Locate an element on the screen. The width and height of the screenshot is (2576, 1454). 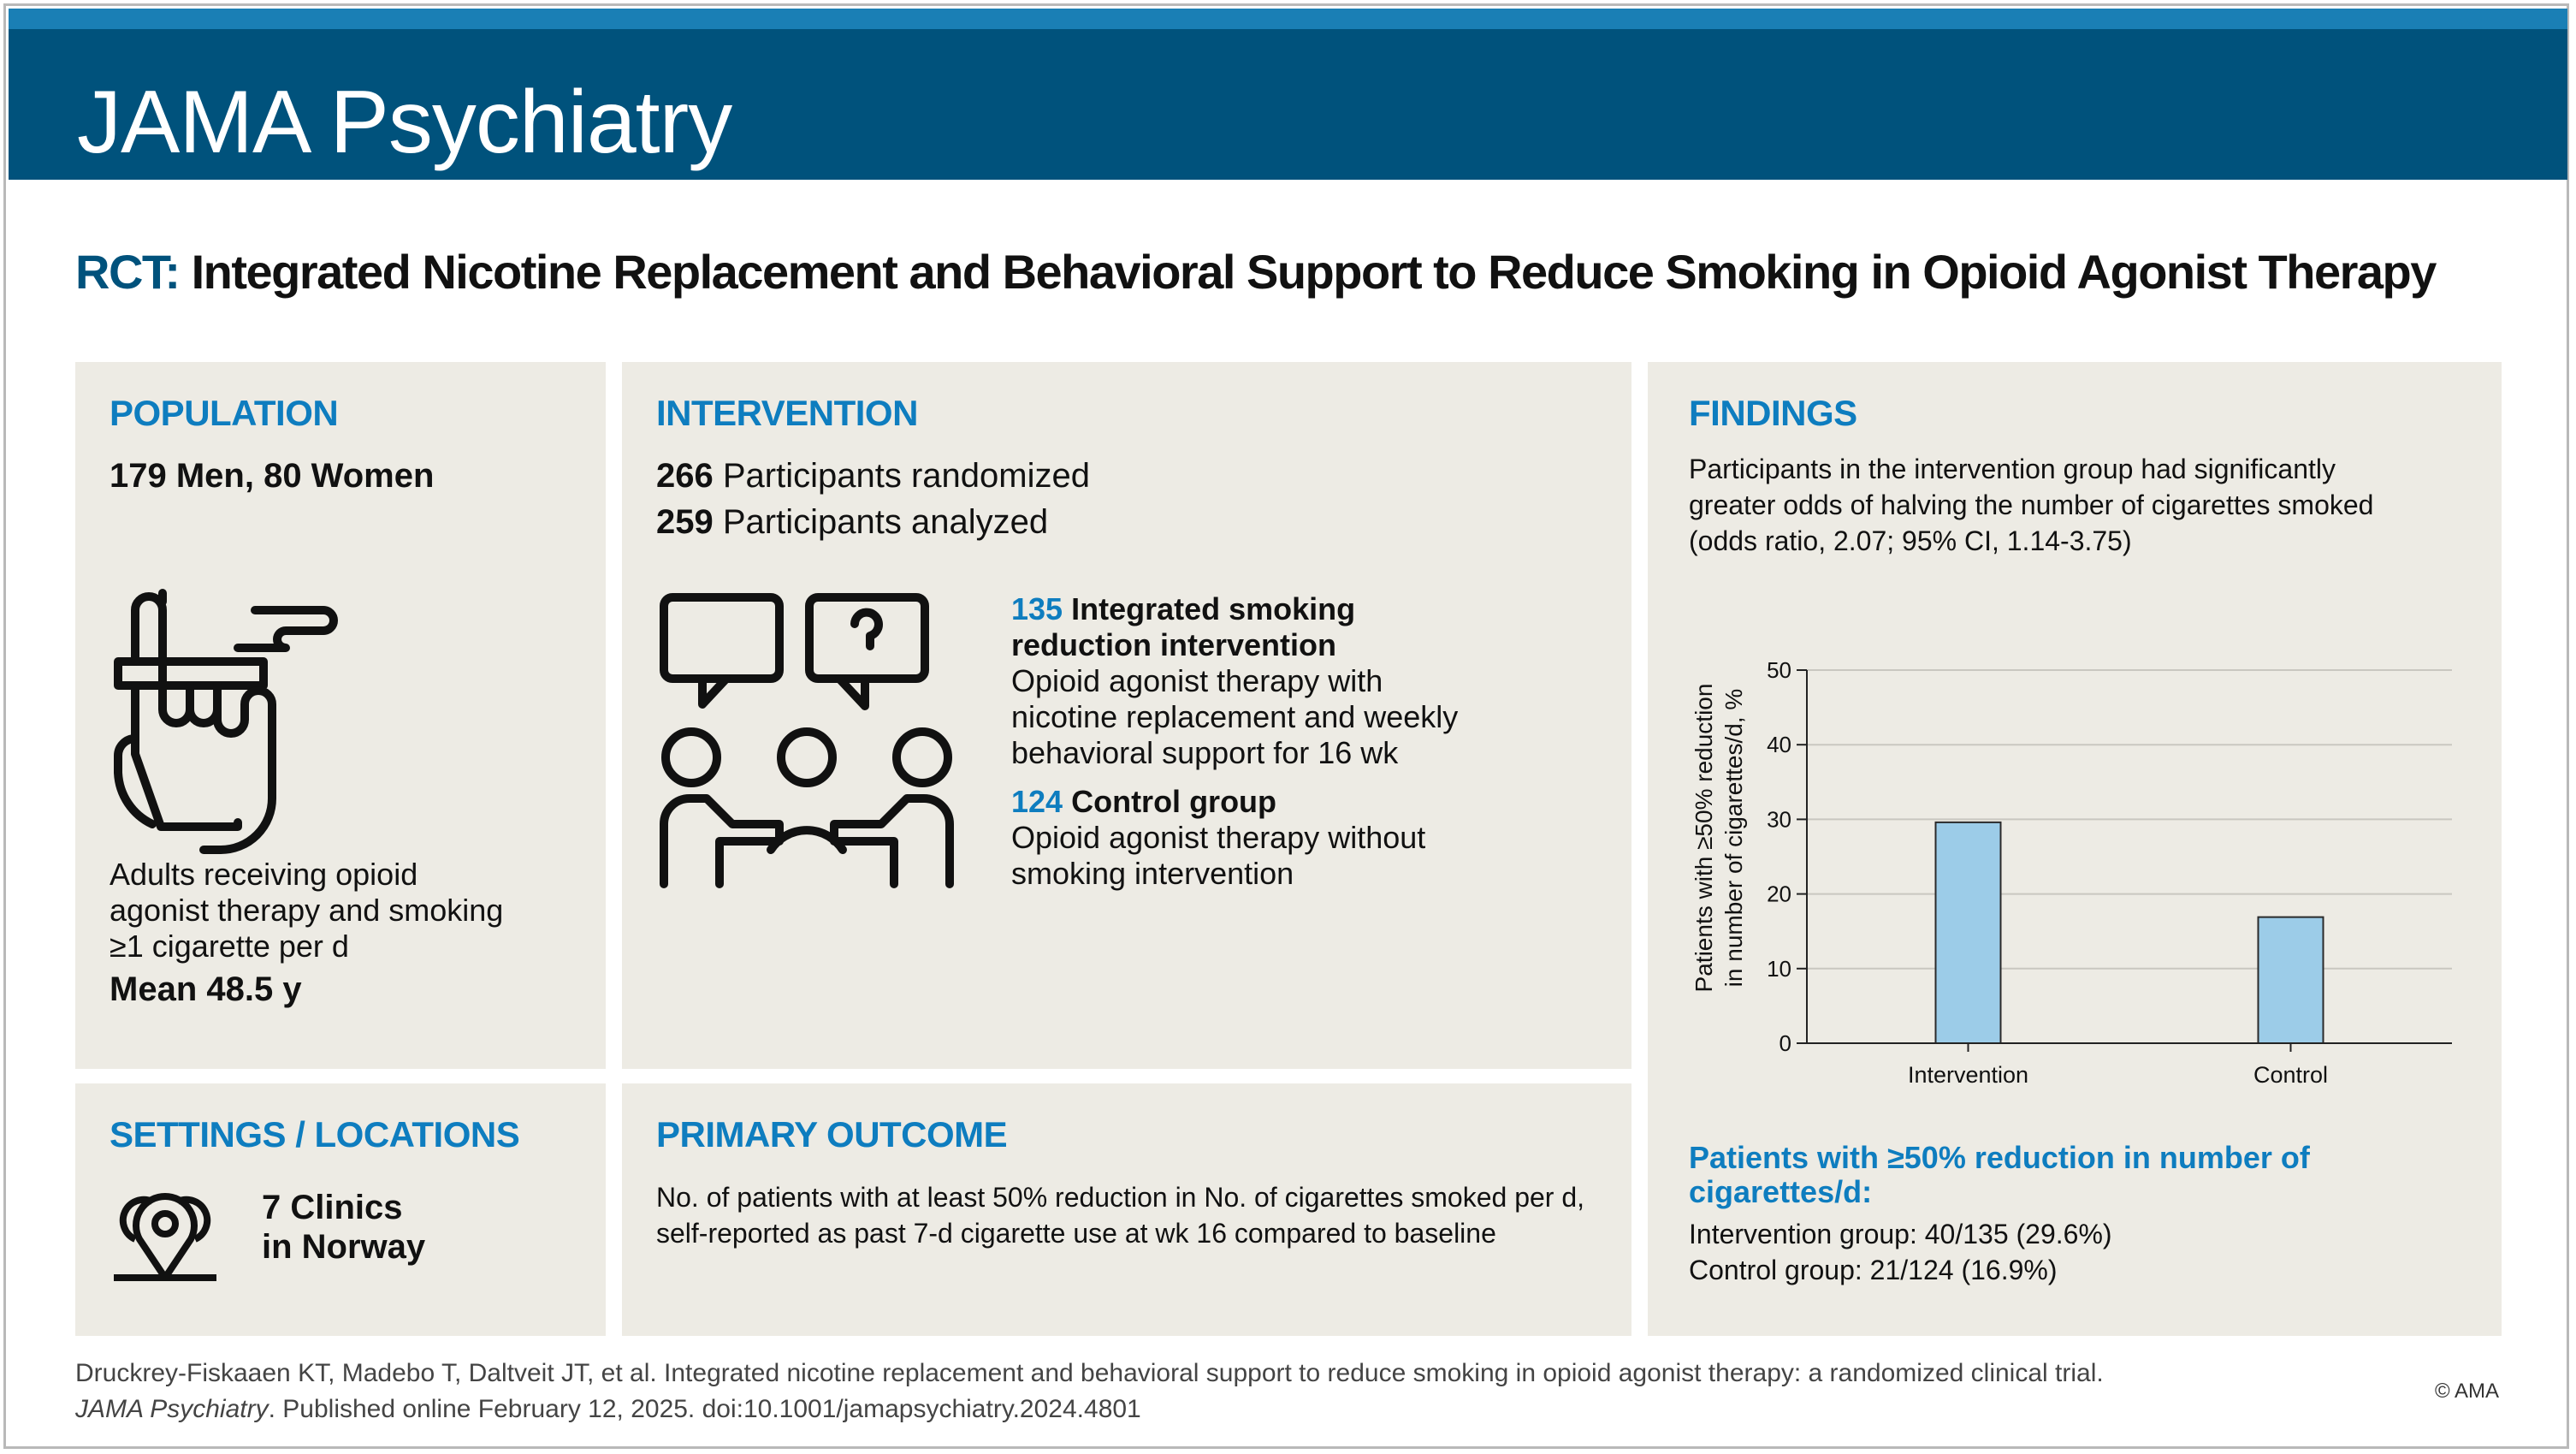
findings-result-control: Control group: 21/124 (16.9%) is located at coordinates (1873, 1270).